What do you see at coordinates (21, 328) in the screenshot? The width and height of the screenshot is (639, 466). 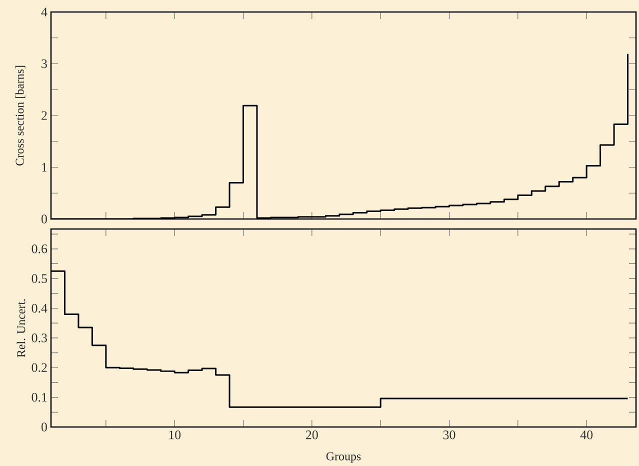 I see `y-axis-title: Rel. Uncert.` at bounding box center [21, 328].